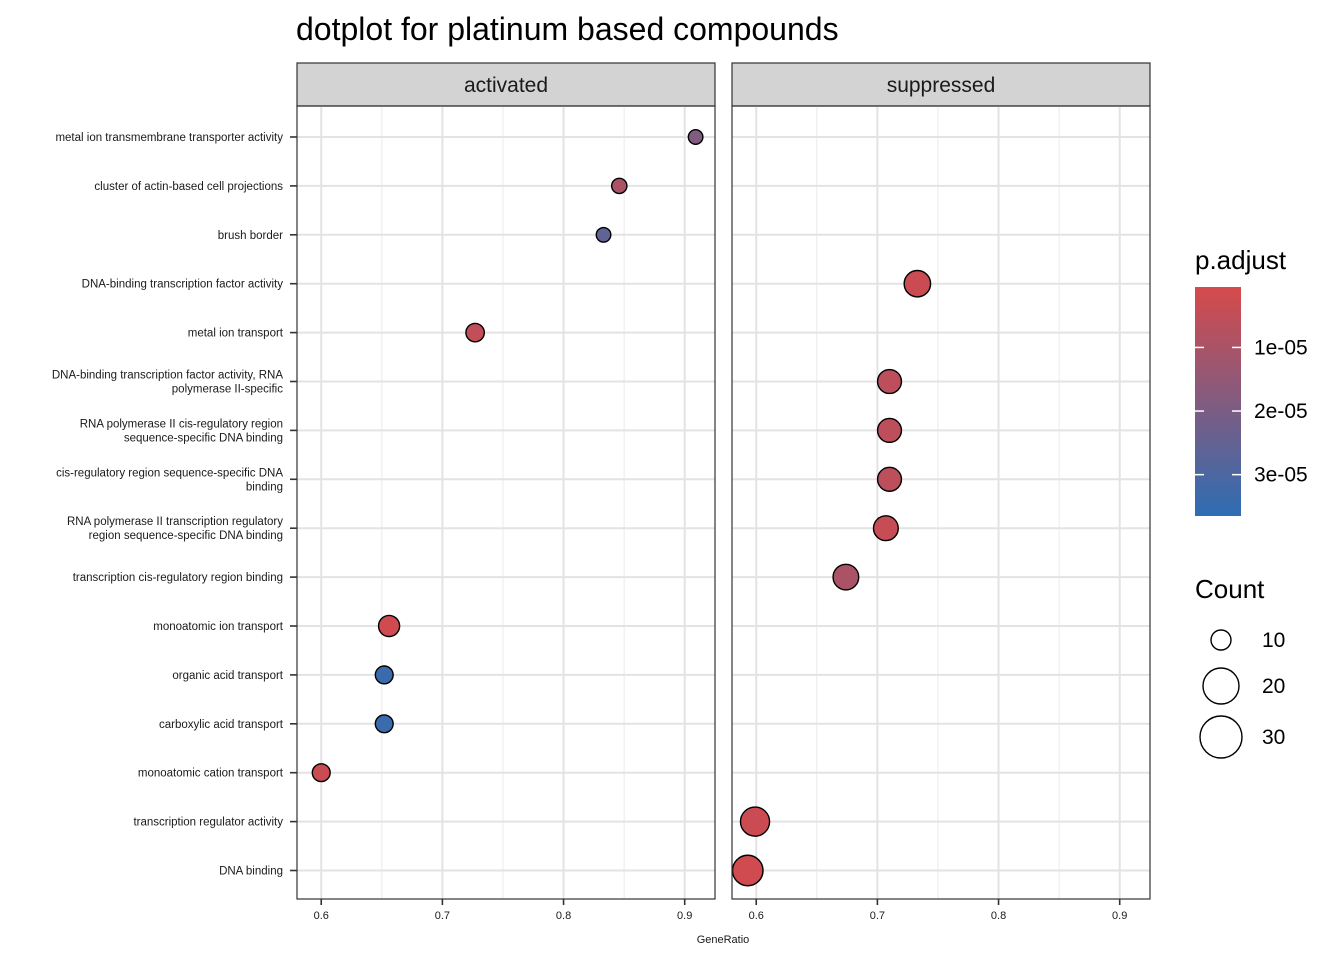  I want to click on color-legend-title: p.adjust, so click(1241, 260).